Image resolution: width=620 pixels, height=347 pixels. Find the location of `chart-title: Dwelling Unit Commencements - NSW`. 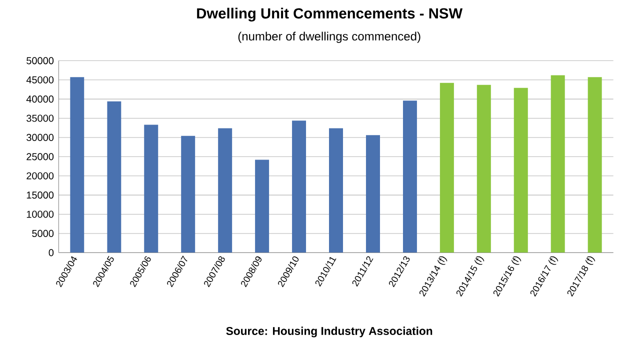

chart-title: Dwelling Unit Commencements - NSW is located at coordinates (330, 15).